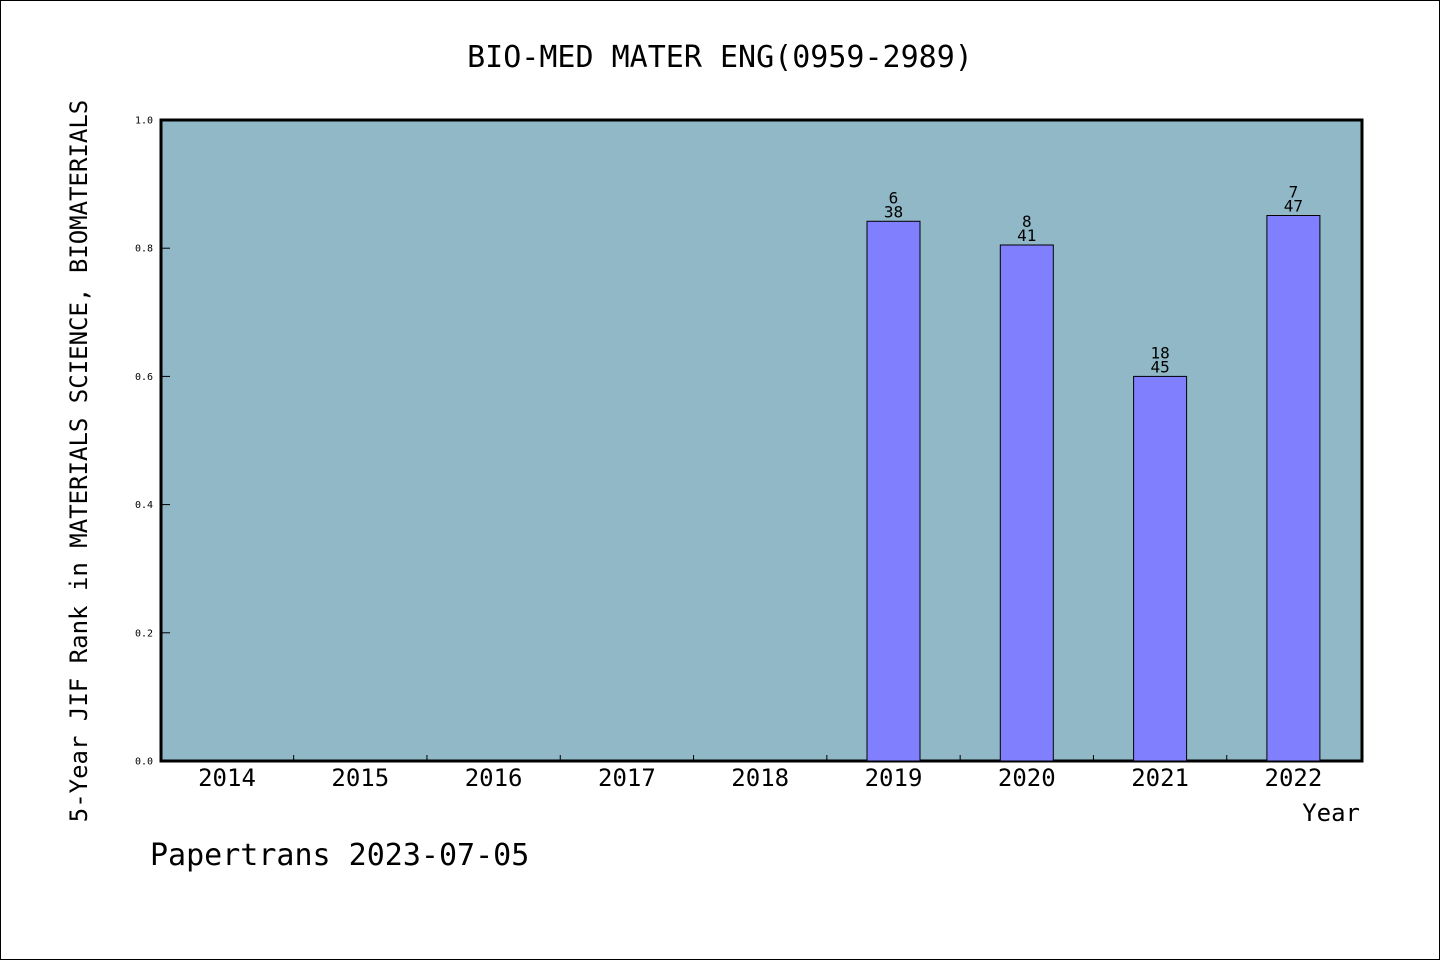  I want to click on bar-rank-label: 7, so click(1294, 192).